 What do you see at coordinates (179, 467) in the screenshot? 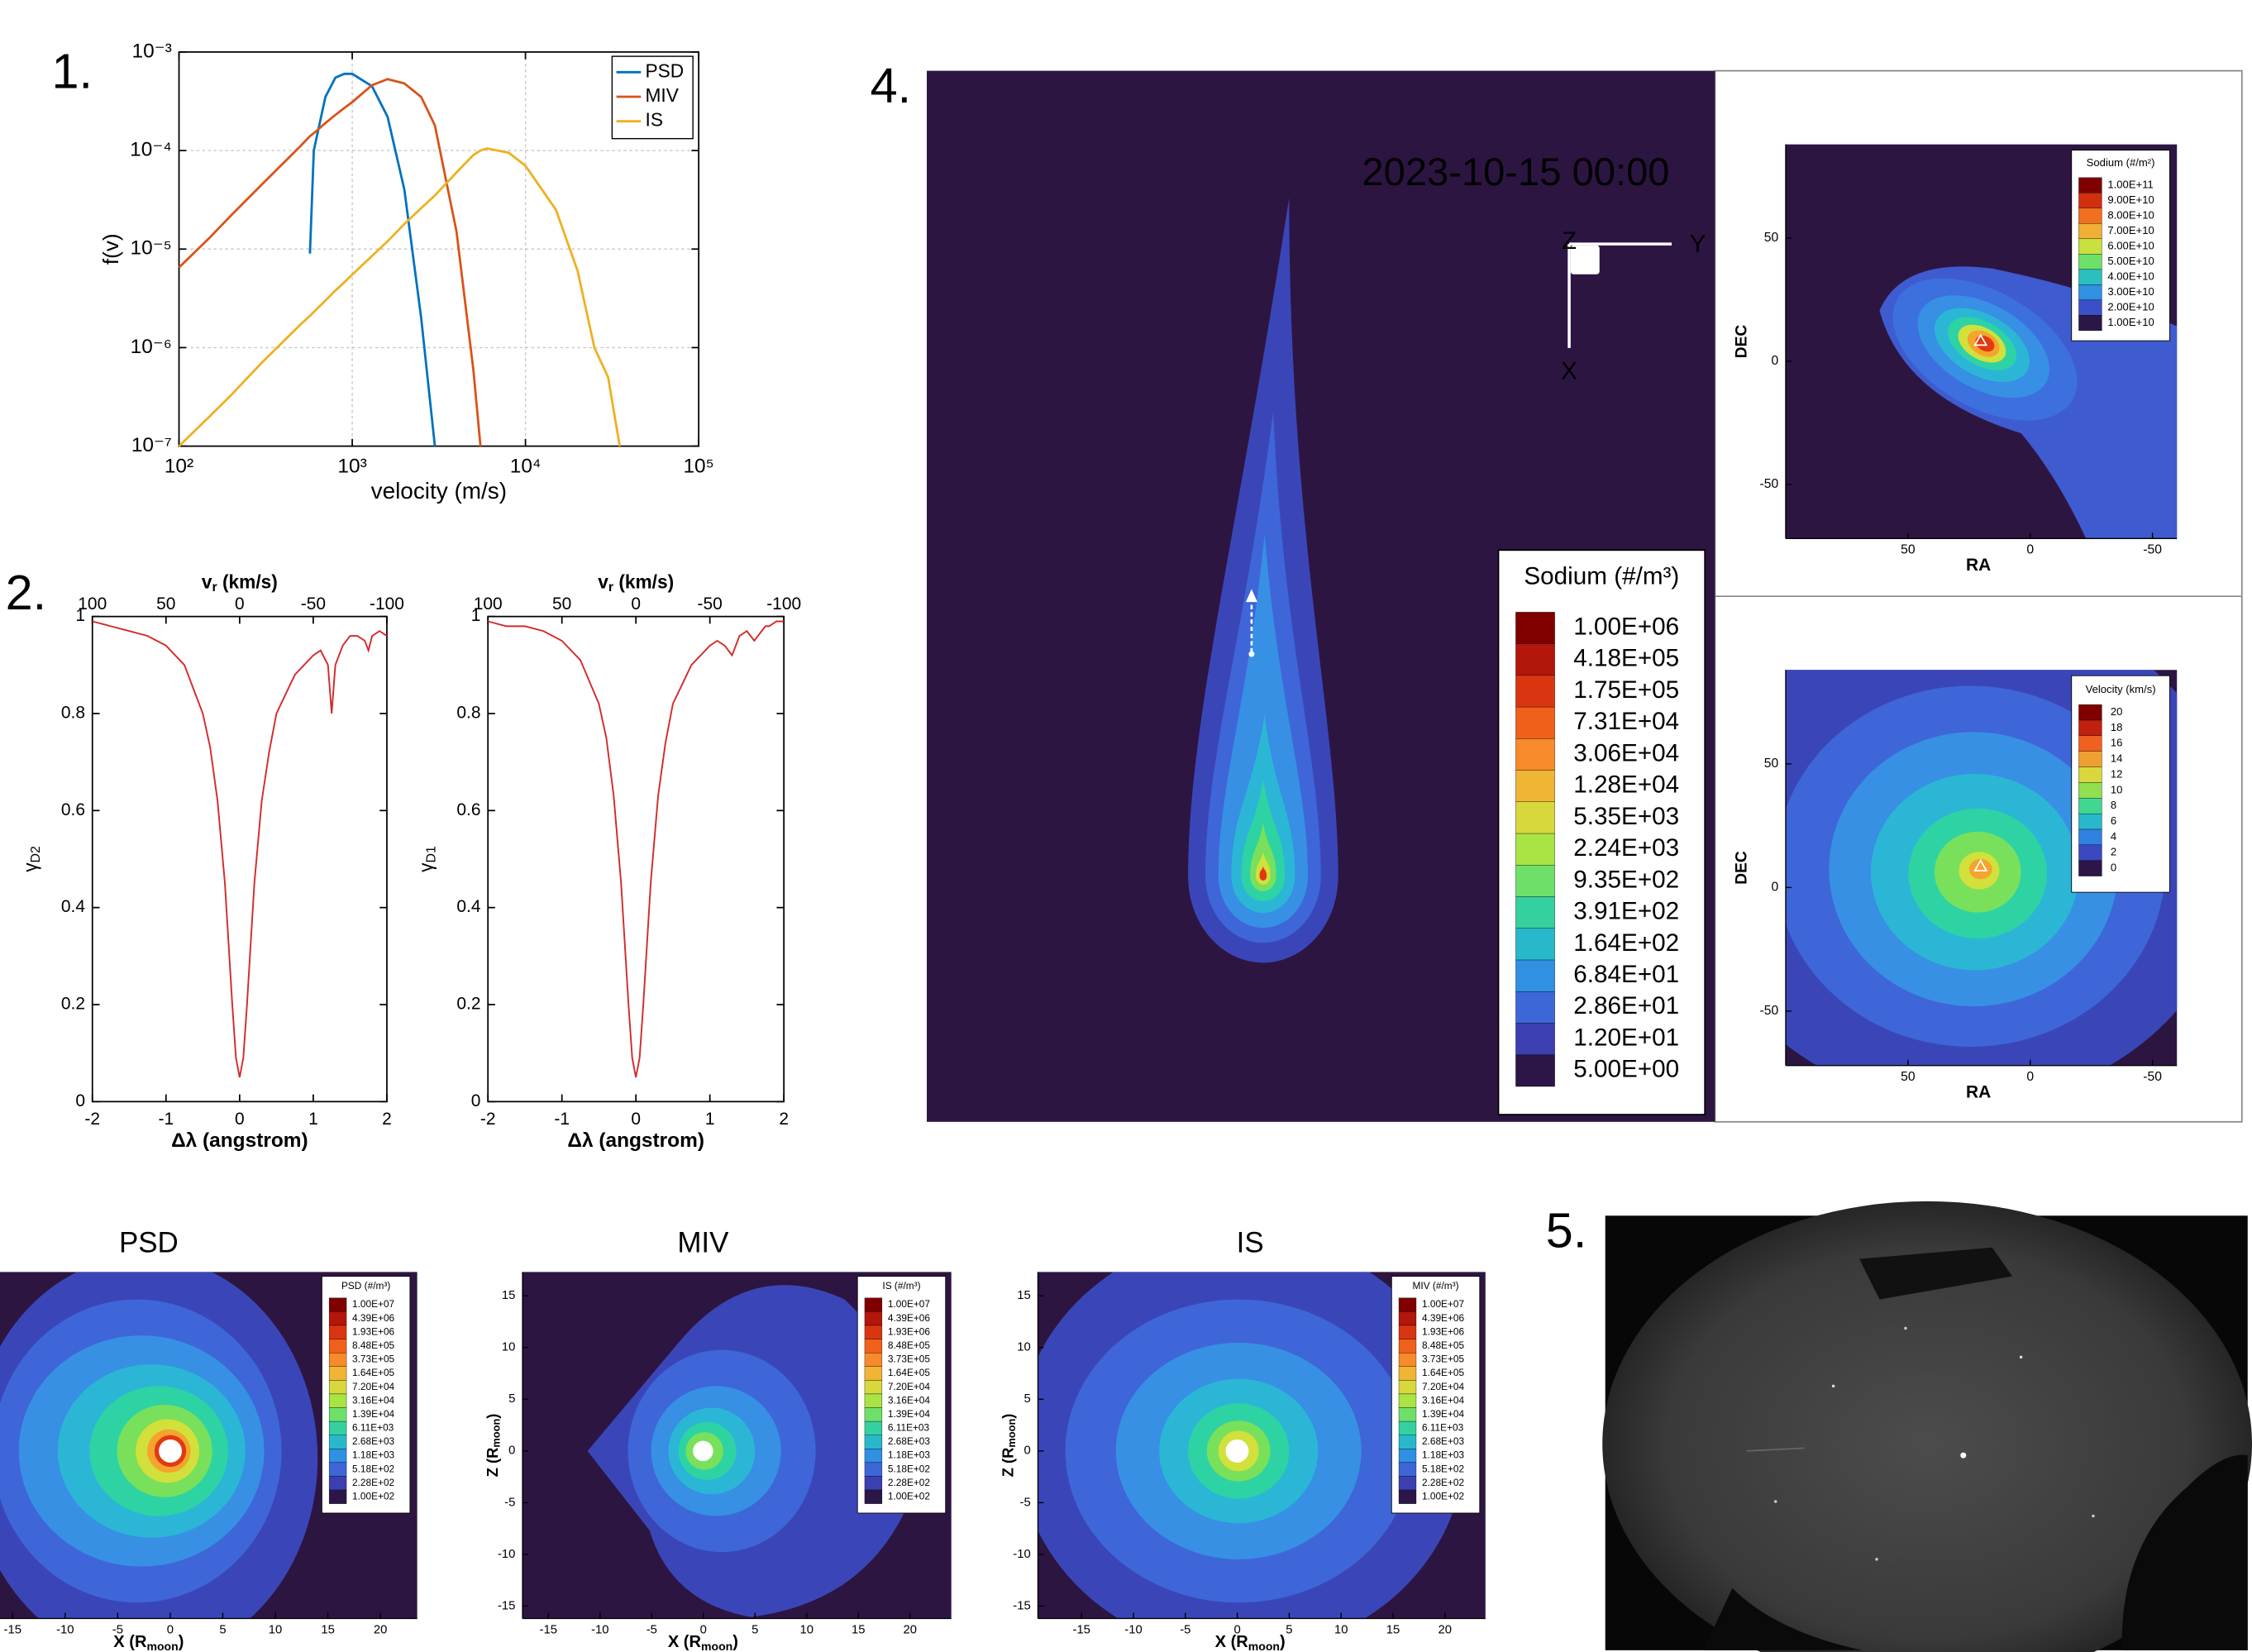
I see `x-tick-label: 10²` at bounding box center [179, 467].